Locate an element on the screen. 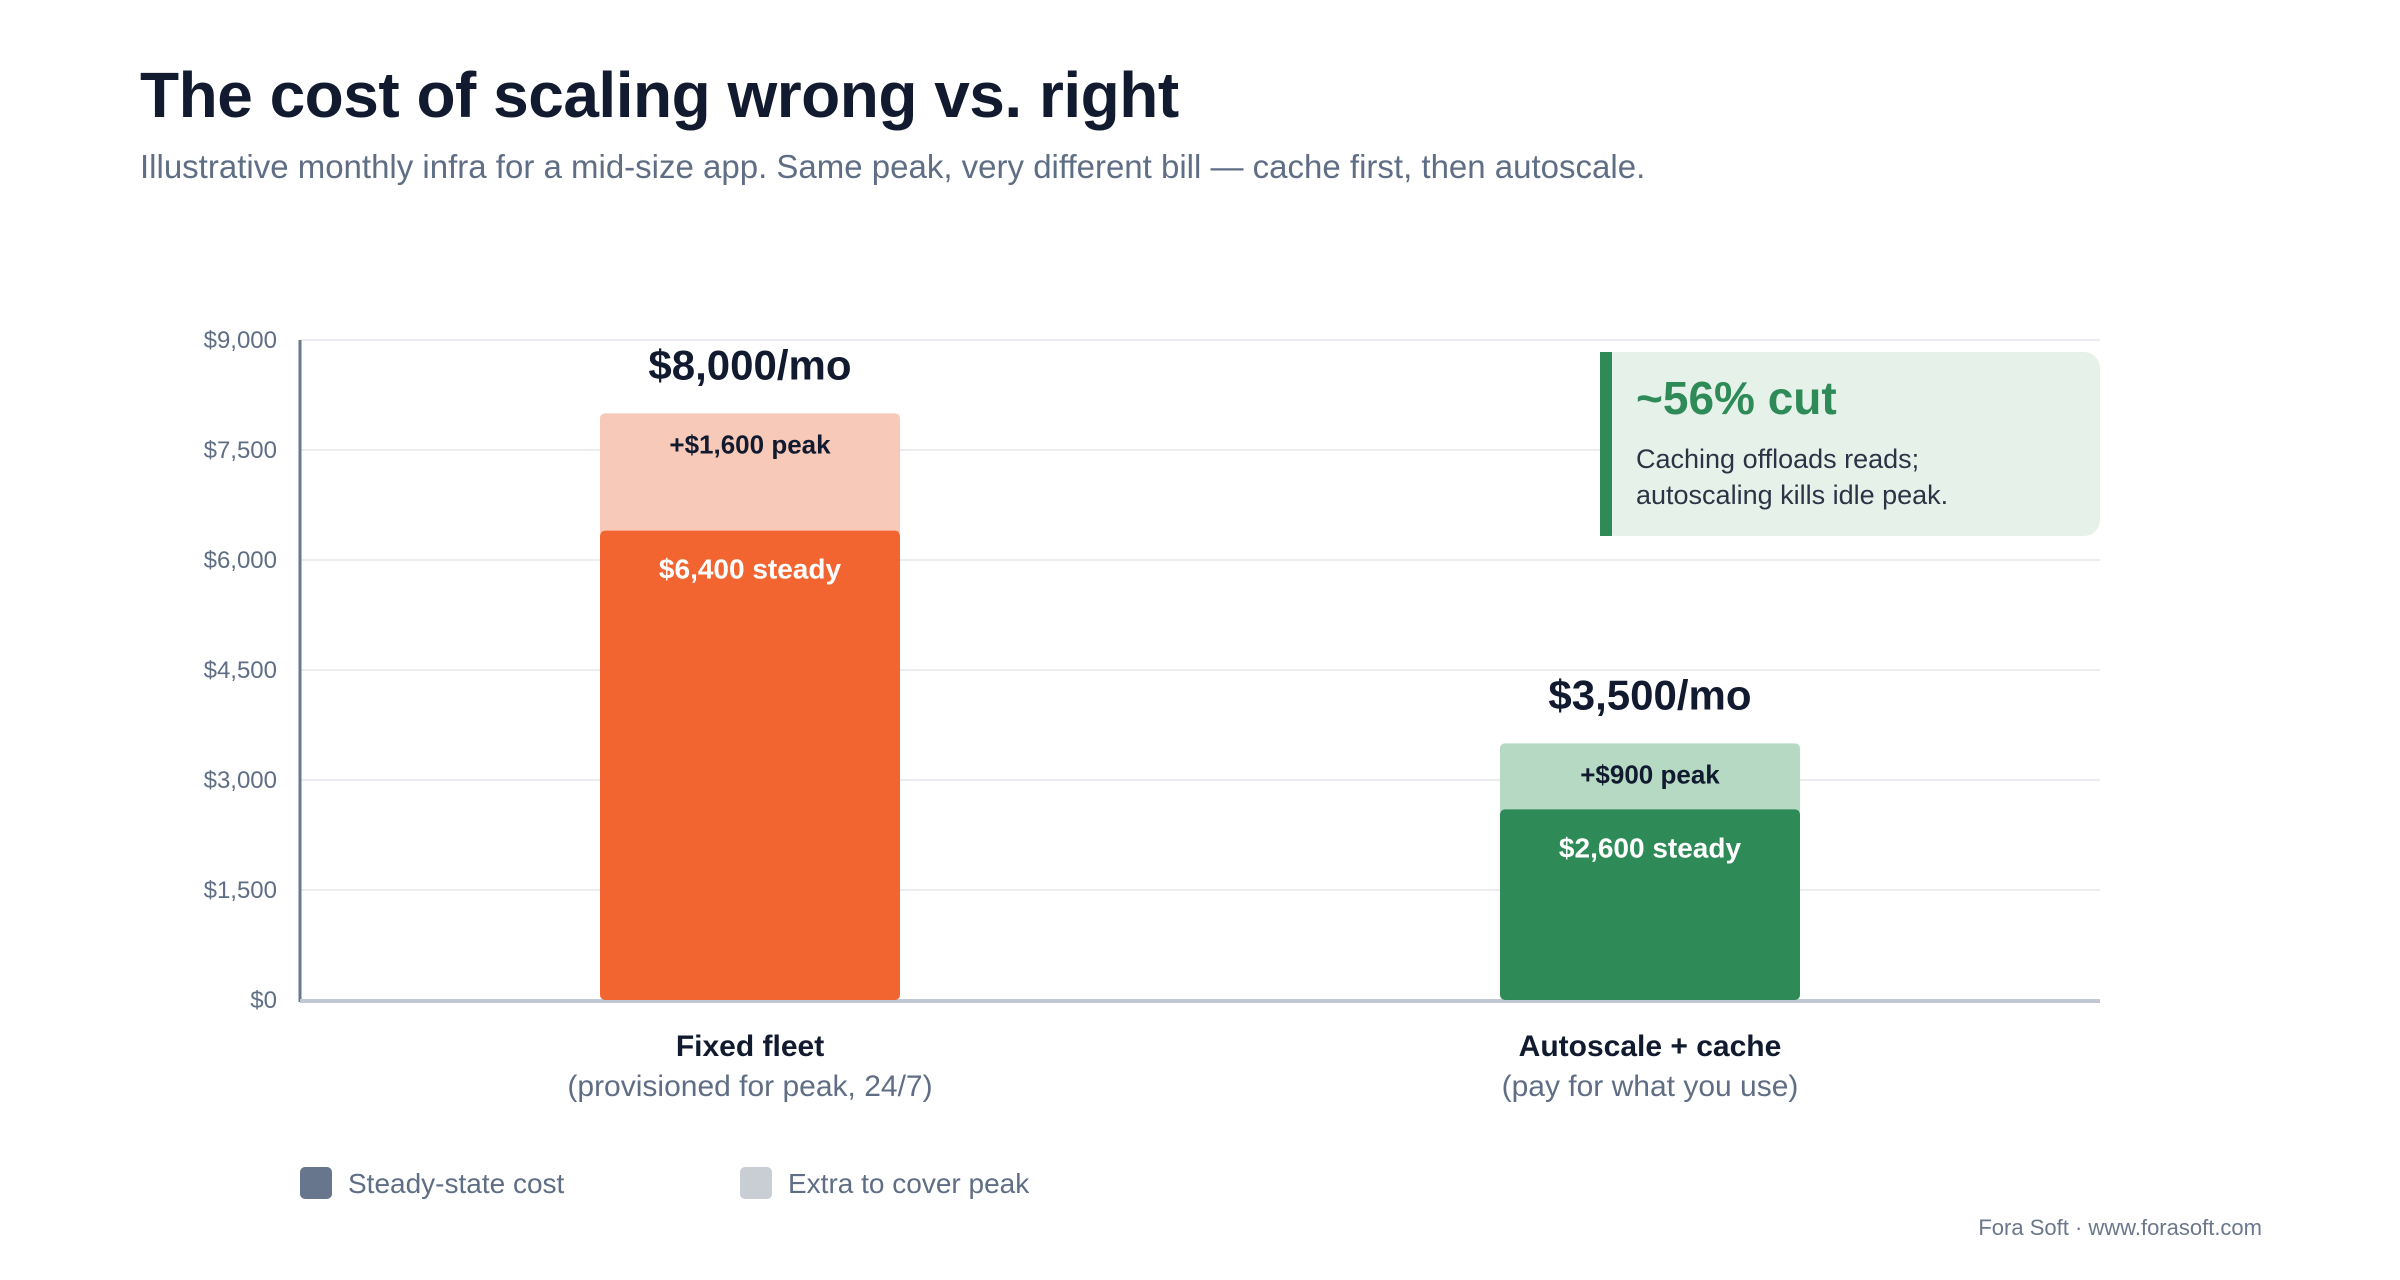 This screenshot has width=2400, height=1280. annotation-line: Caching offloads reads; is located at coordinates (1777, 459).